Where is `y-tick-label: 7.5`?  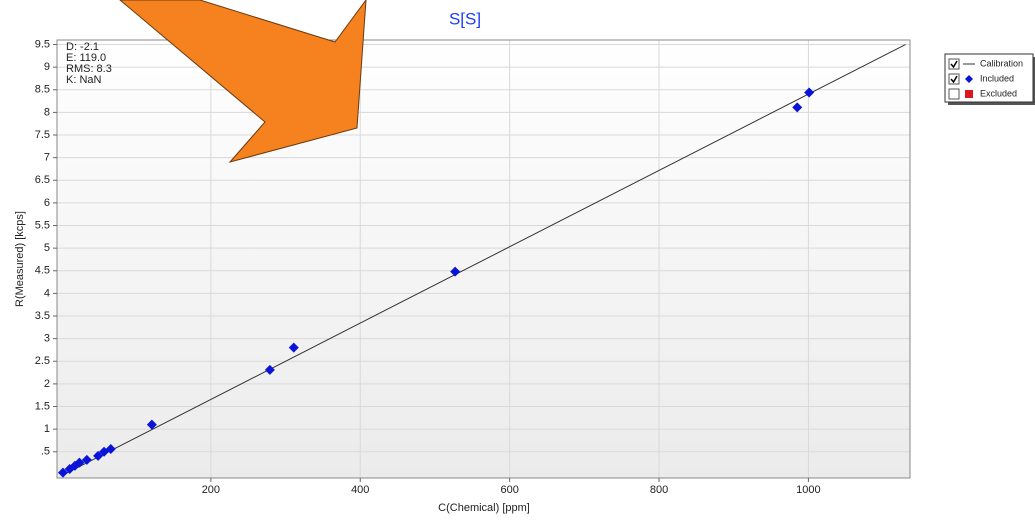 y-tick-label: 7.5 is located at coordinates (42, 135).